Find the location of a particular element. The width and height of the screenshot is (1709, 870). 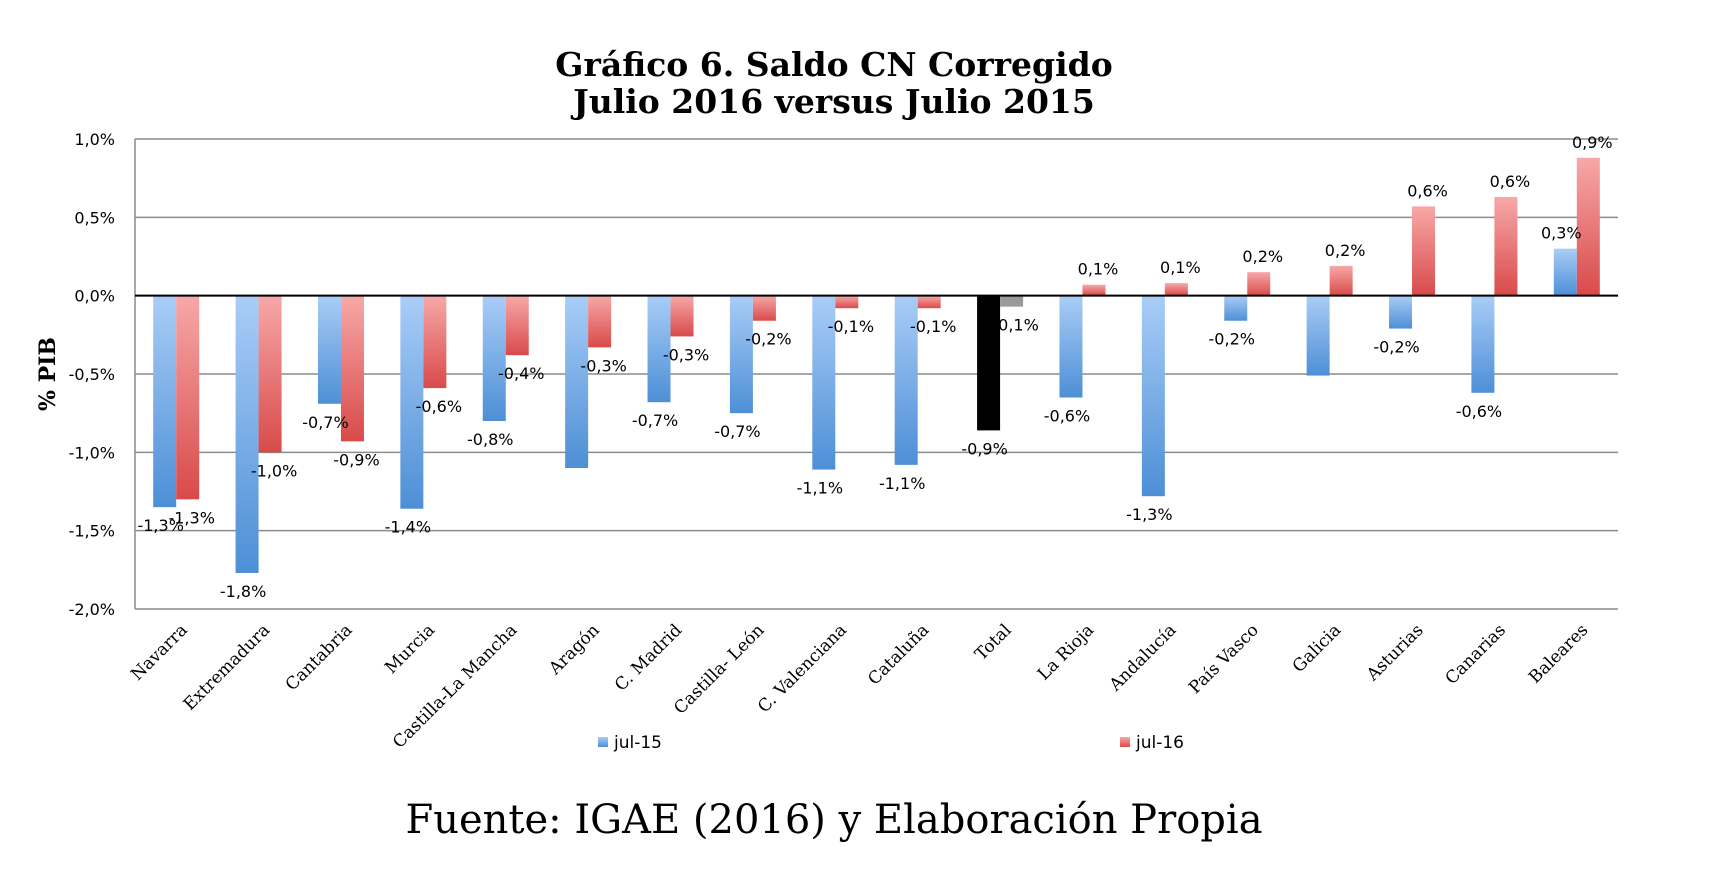

bar-jul-16-c-madrid is located at coordinates (682, 316).